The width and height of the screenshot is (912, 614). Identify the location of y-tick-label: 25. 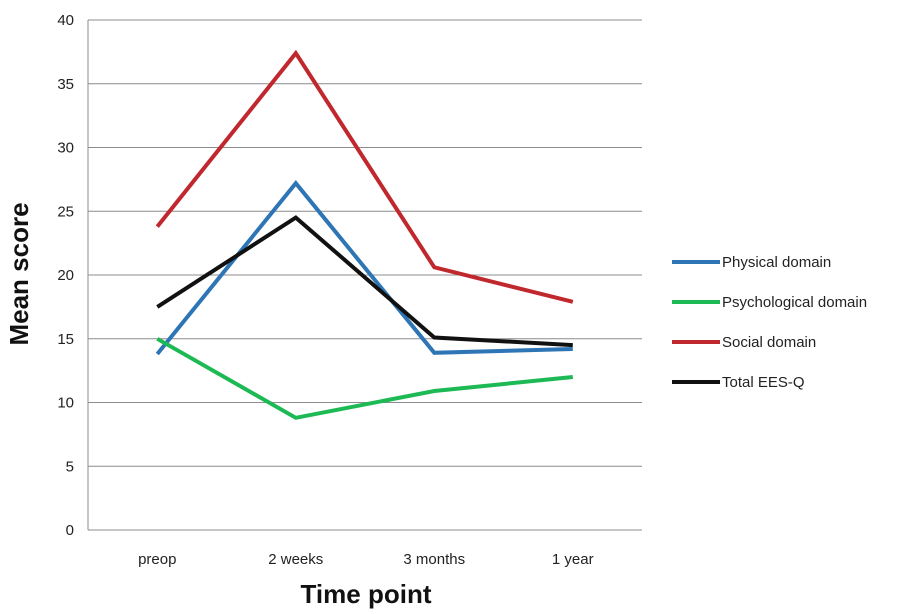
(65, 211).